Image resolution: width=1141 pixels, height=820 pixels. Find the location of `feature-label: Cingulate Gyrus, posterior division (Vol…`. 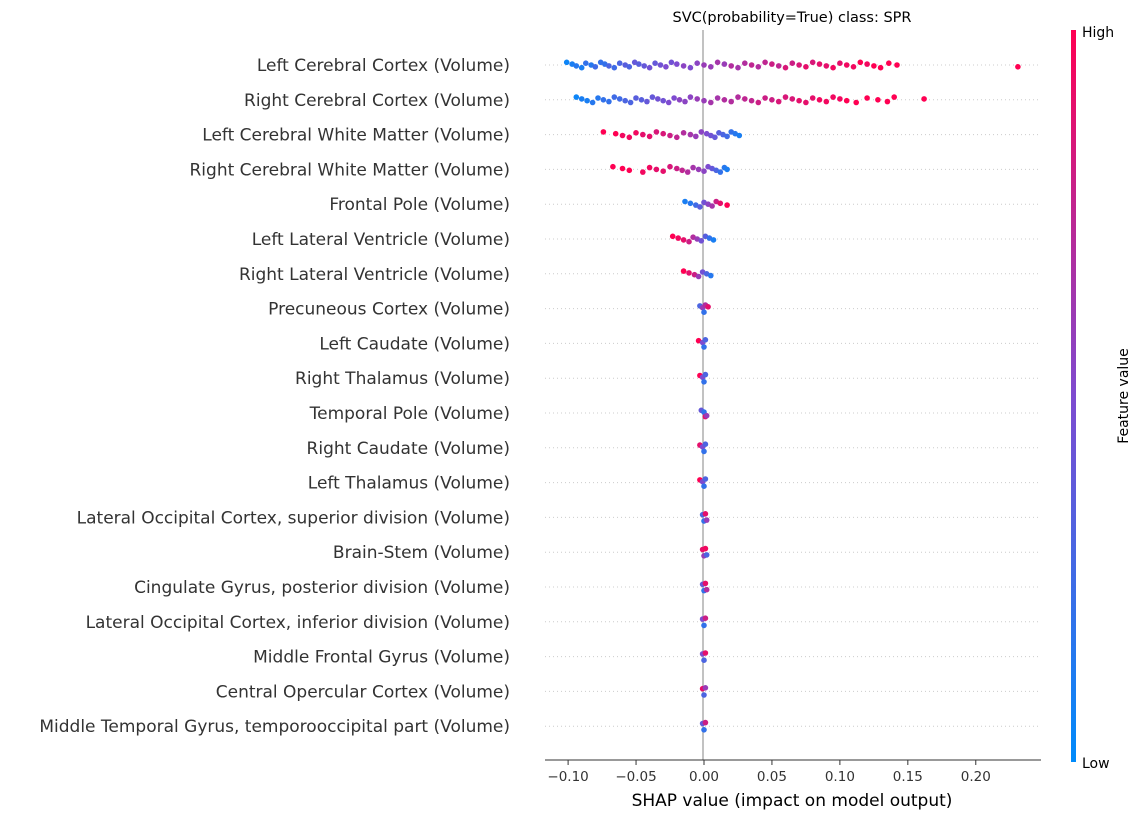

feature-label: Cingulate Gyrus, posterior division (Vol… is located at coordinates (322, 588).